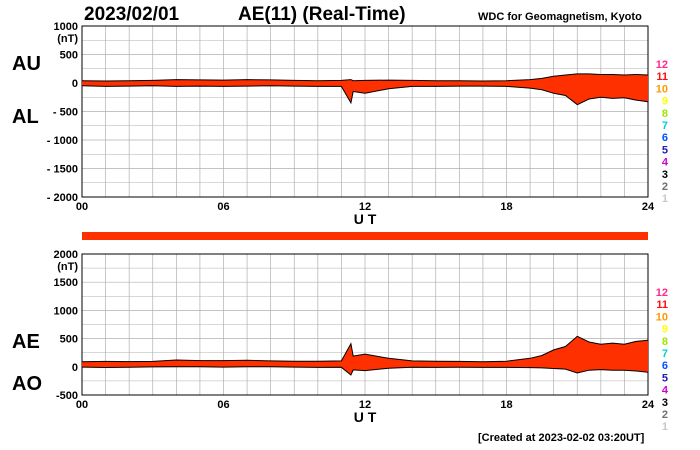 The width and height of the screenshot is (700, 450). I want to click on plot-date: 2023/02/01, so click(132, 14).